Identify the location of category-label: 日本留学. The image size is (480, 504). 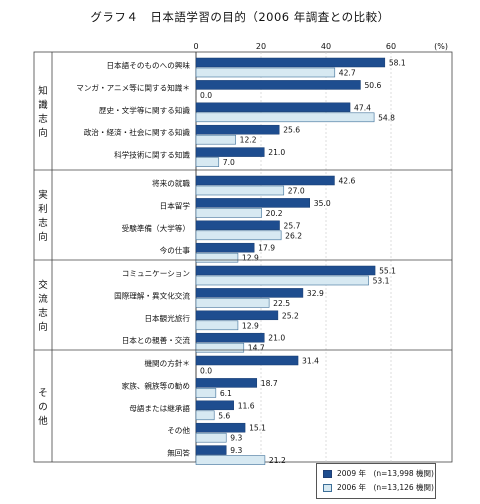
(175, 205).